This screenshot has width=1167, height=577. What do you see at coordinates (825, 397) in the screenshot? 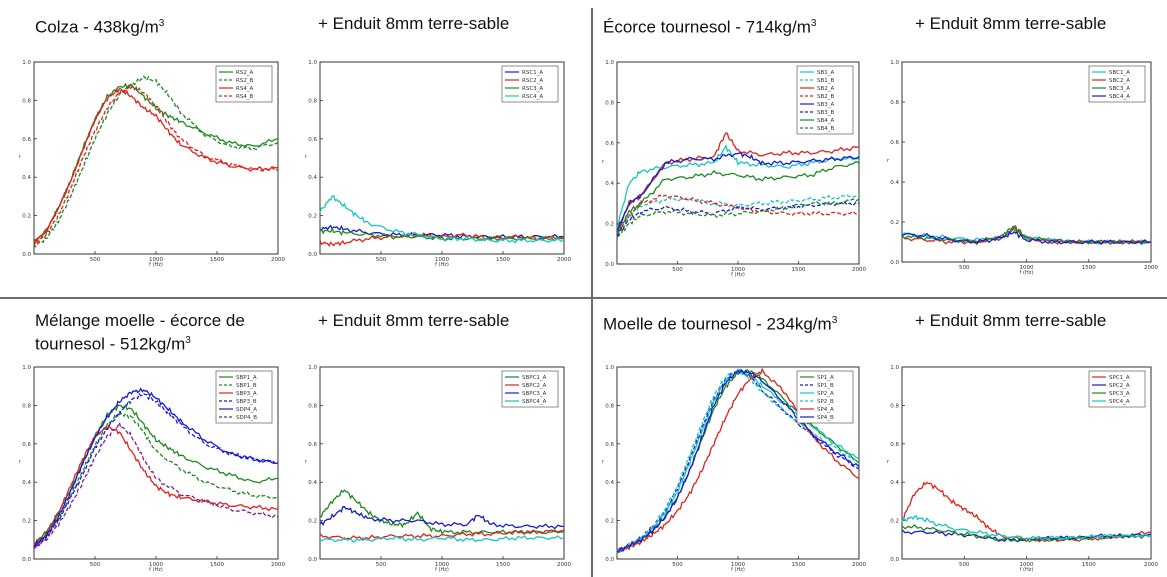
I see `legend-box` at bounding box center [825, 397].